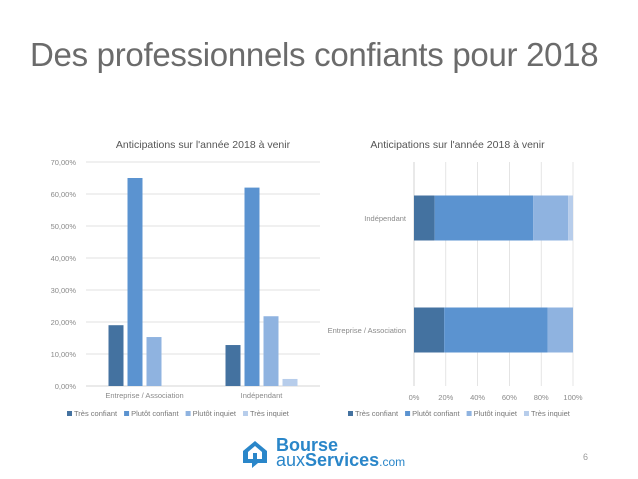 The height and width of the screenshot is (479, 638). I want to click on chart1-legend-label: Très inquiet, so click(270, 413).